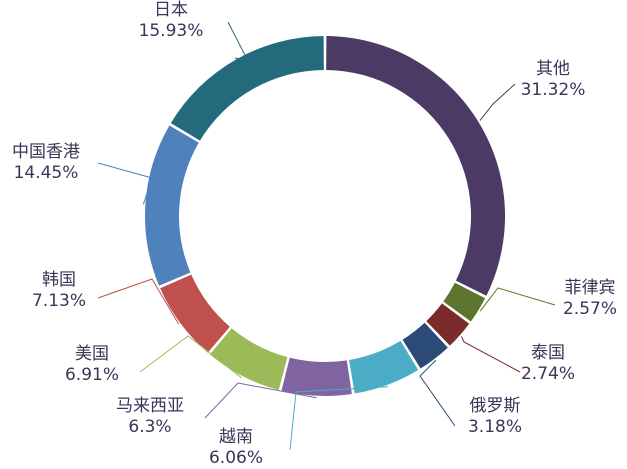  What do you see at coordinates (149, 427) in the screenshot?
I see `slice-pct-5: 6.3%` at bounding box center [149, 427].